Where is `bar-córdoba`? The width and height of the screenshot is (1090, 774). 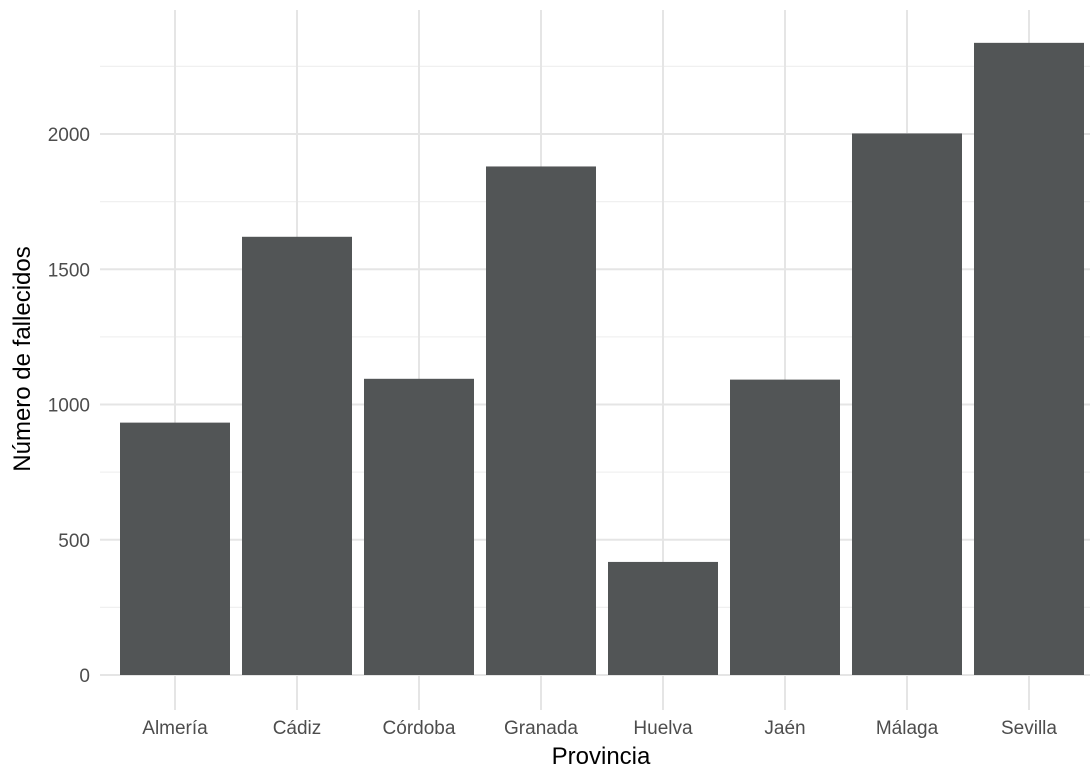
bar-córdoba is located at coordinates (419, 526).